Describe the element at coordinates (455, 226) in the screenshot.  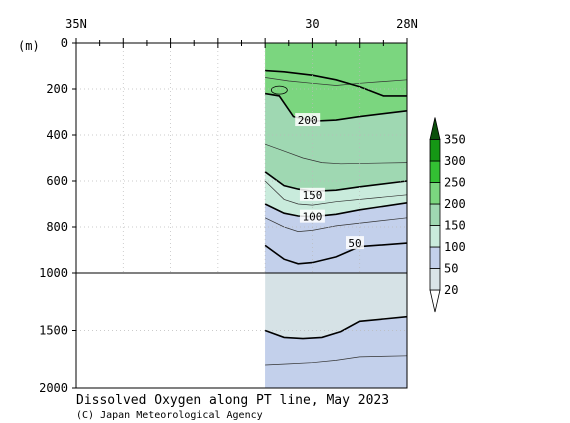
I see `colorbar-label-150: 150` at that location.